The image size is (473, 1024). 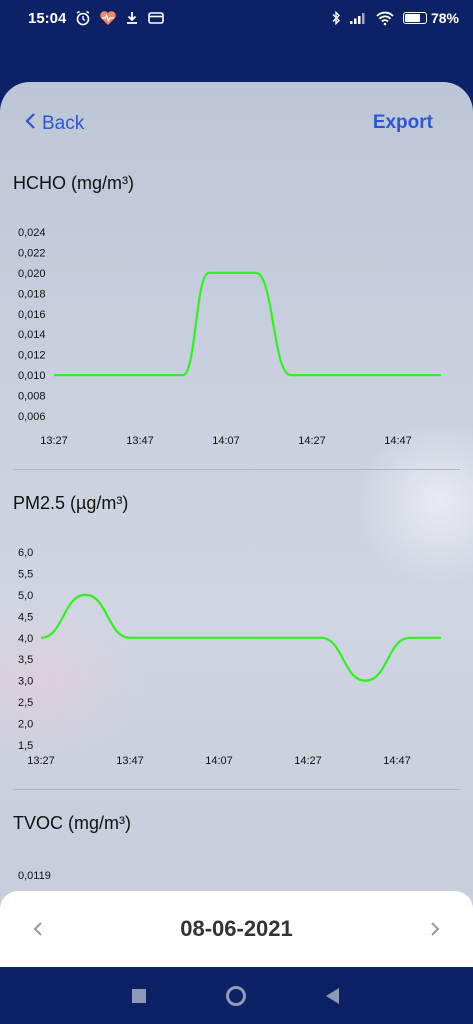 I want to click on battery-fill, so click(x=412, y=18).